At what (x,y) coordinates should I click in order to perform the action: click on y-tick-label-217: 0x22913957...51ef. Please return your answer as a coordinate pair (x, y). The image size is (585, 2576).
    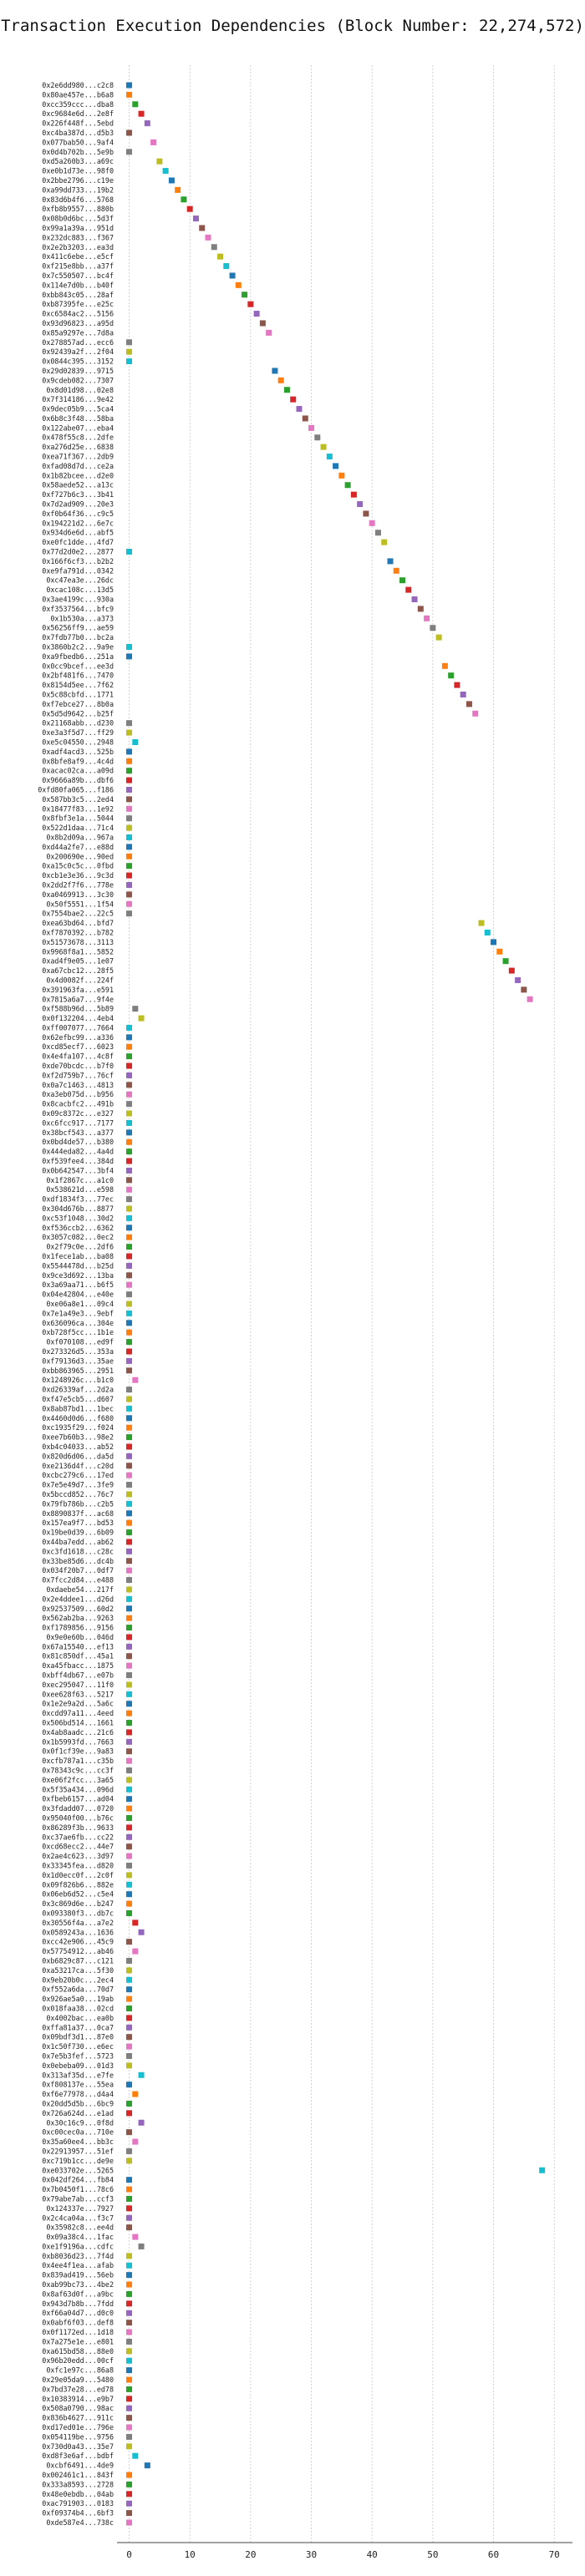
    Looking at the image, I should click on (78, 2151).